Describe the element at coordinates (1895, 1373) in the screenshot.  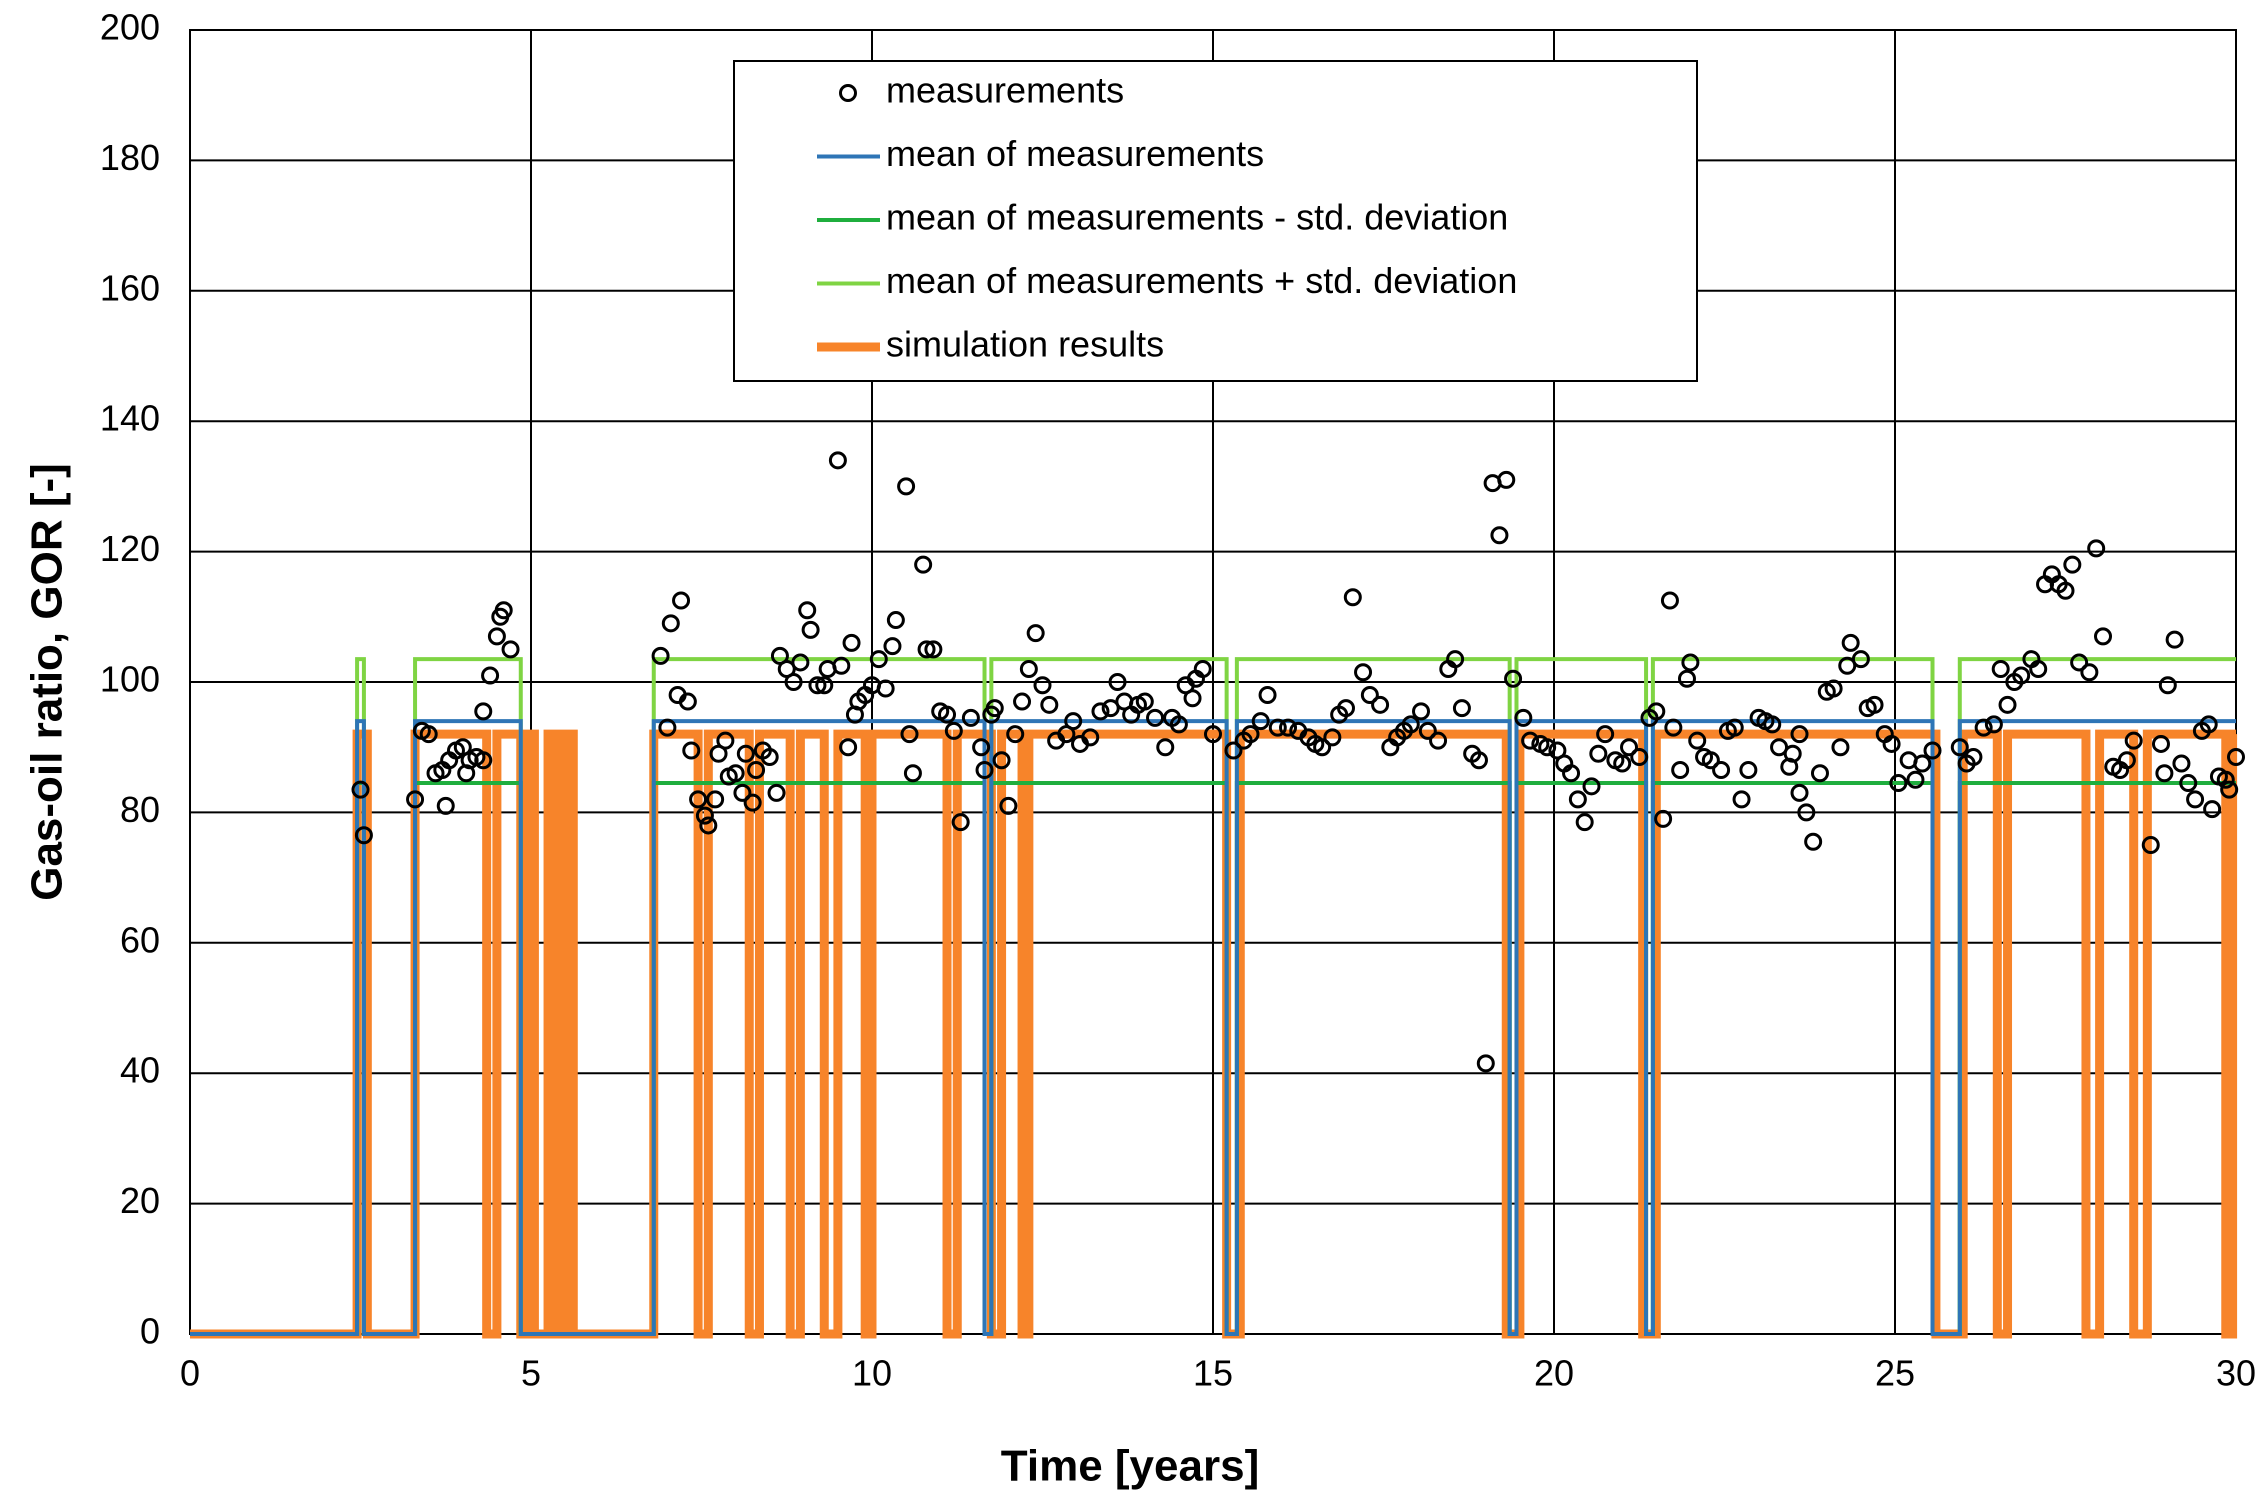
I see `x-tick-label: 25` at that location.